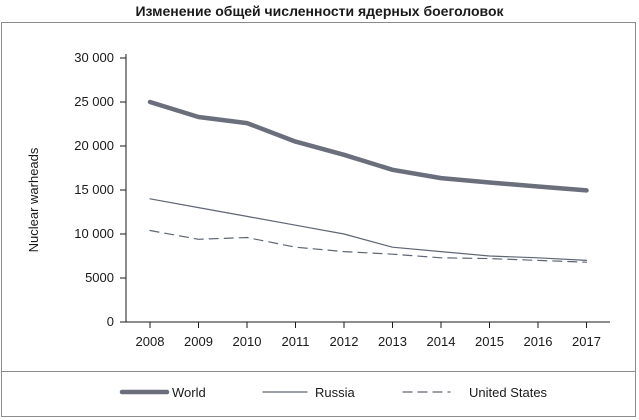 The height and width of the screenshot is (420, 639). I want to click on y-tick-label: 15 000, so click(94, 189).